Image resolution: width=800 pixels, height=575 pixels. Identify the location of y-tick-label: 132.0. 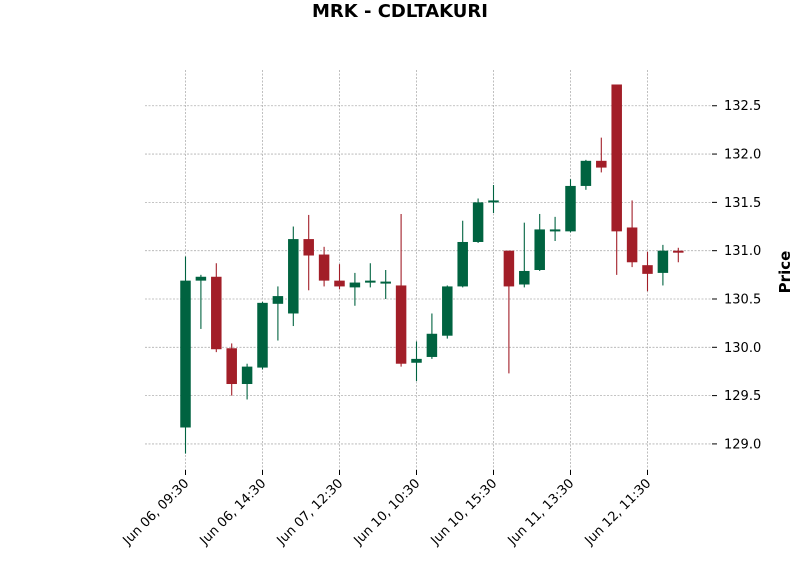
(742, 155).